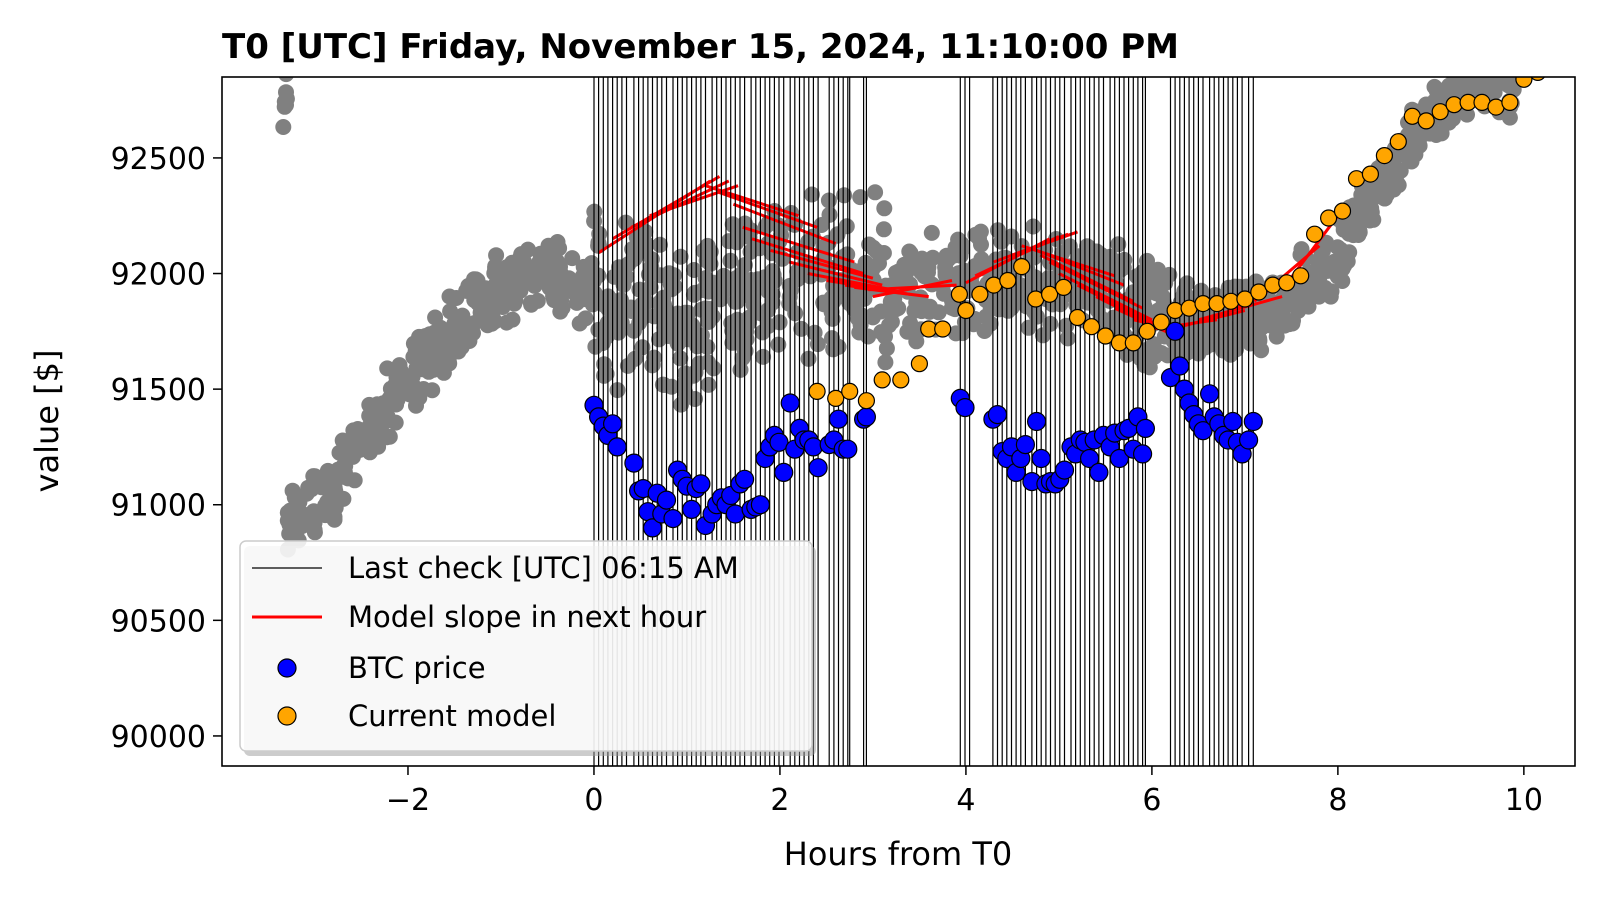 Image resolution: width=1600 pixels, height=900 pixels. Describe the element at coordinates (158, 506) in the screenshot. I see `y-tick-label: 91000` at that location.